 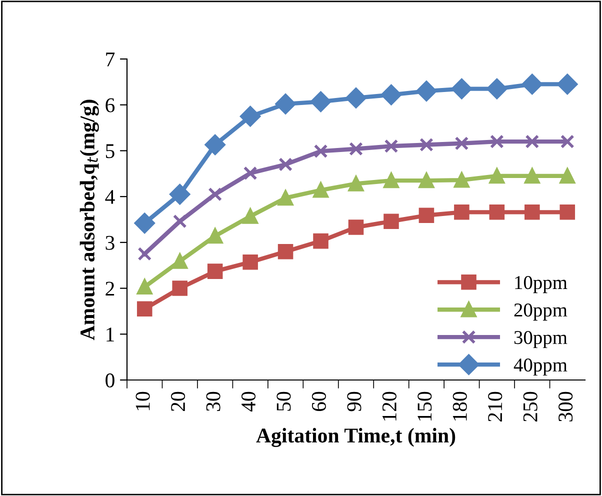 What do you see at coordinates (248, 402) in the screenshot?
I see `x-tick-label: 40` at bounding box center [248, 402].